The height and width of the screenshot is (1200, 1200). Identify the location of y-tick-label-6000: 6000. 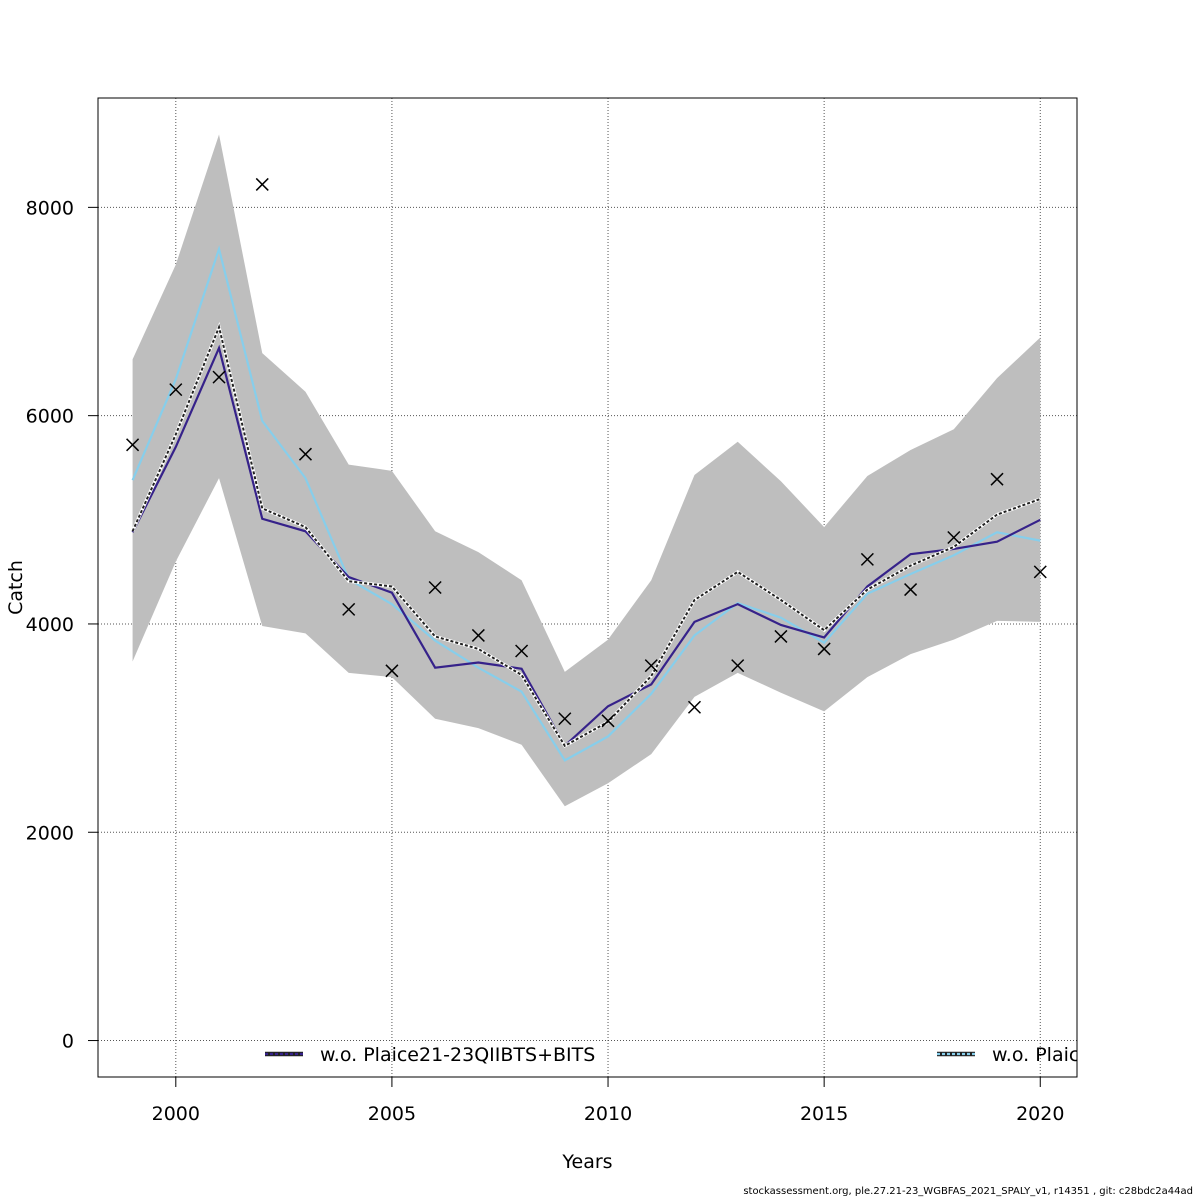
(50, 417).